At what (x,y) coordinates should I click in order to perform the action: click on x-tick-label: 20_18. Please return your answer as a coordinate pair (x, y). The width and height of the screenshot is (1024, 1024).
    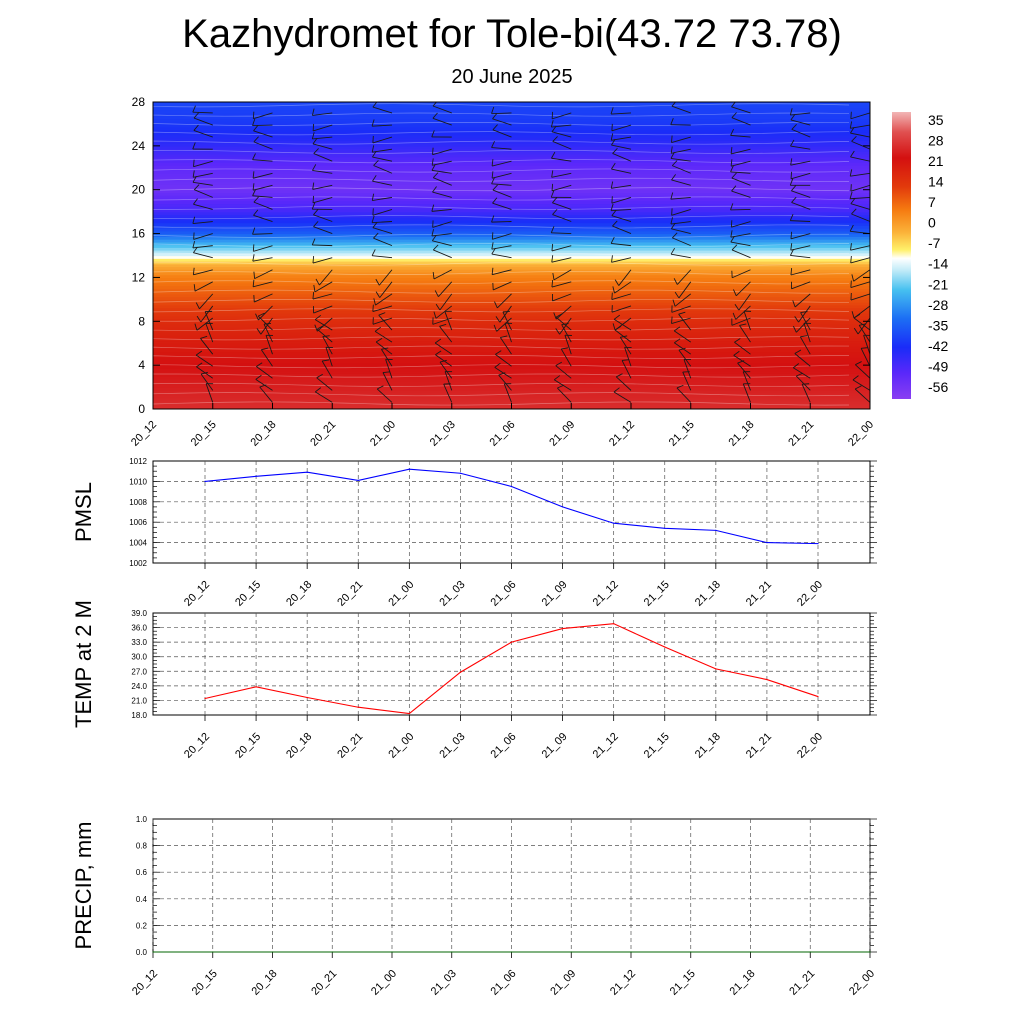
    Looking at the image, I should click on (264, 434).